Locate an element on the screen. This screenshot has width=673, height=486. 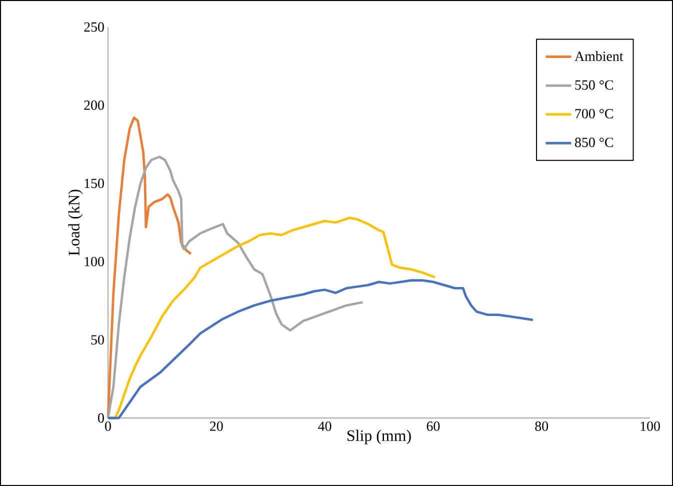
x-tick-label: 20 is located at coordinates (216, 426).